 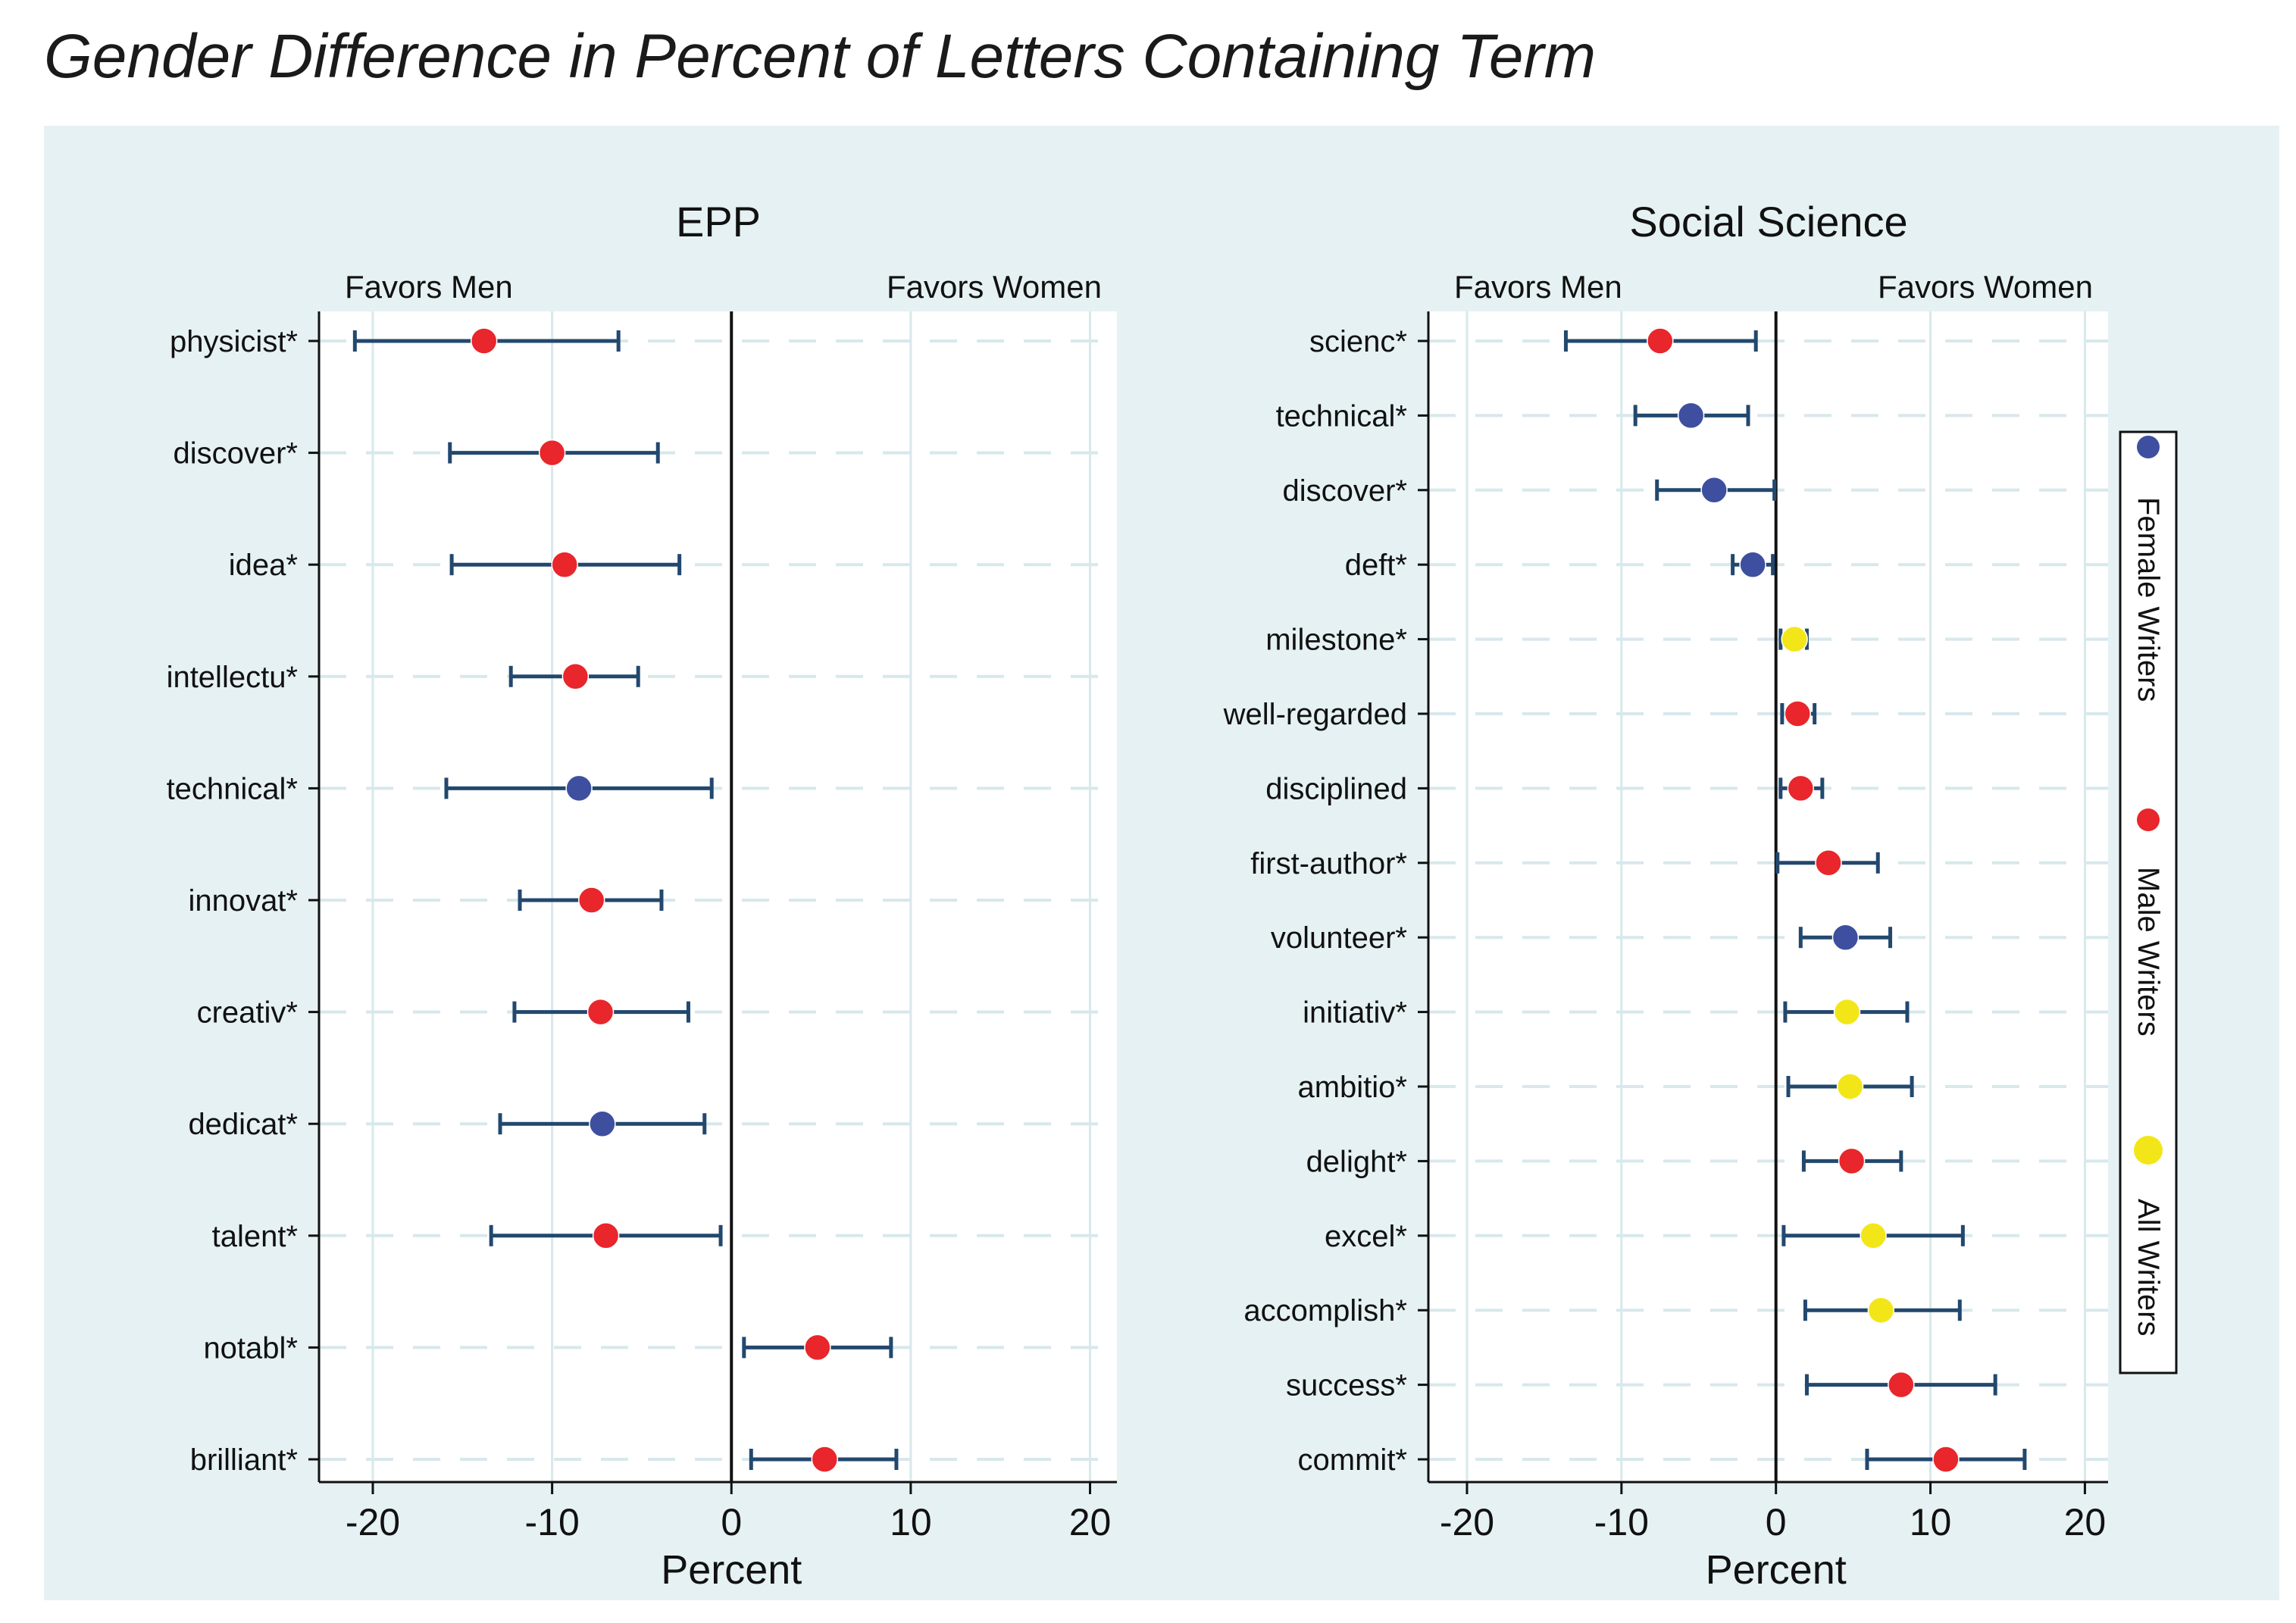 I want to click on term-row: innovat*, so click(x=426, y=901).